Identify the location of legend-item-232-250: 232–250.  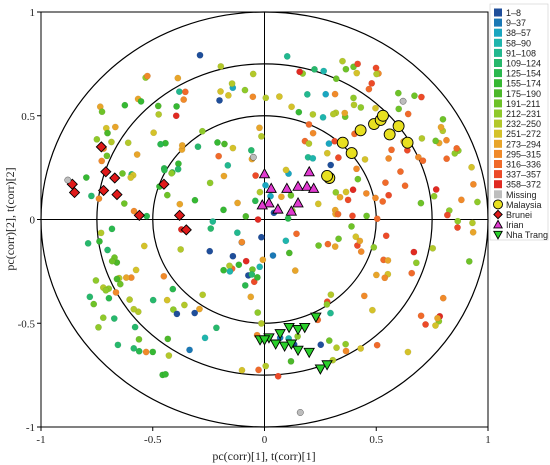
(517, 124).